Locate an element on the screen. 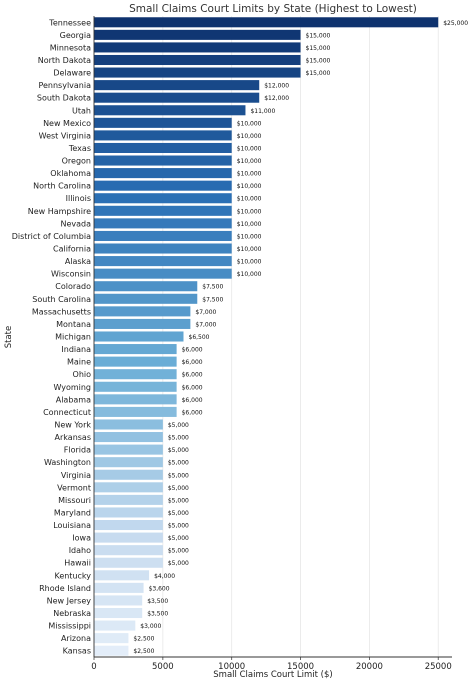 The height and width of the screenshot is (687, 474). category-label: California is located at coordinates (72, 249).